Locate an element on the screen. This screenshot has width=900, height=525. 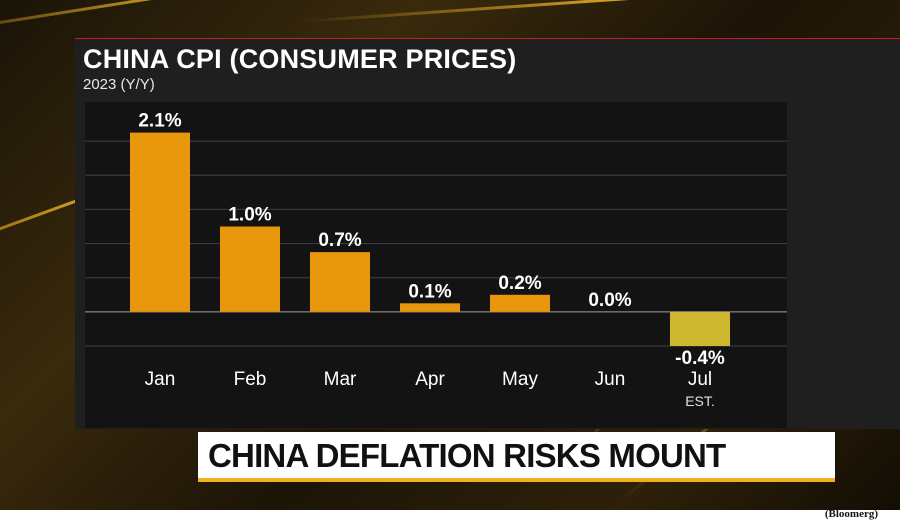
x-tick-label: Mar is located at coordinates (340, 379).